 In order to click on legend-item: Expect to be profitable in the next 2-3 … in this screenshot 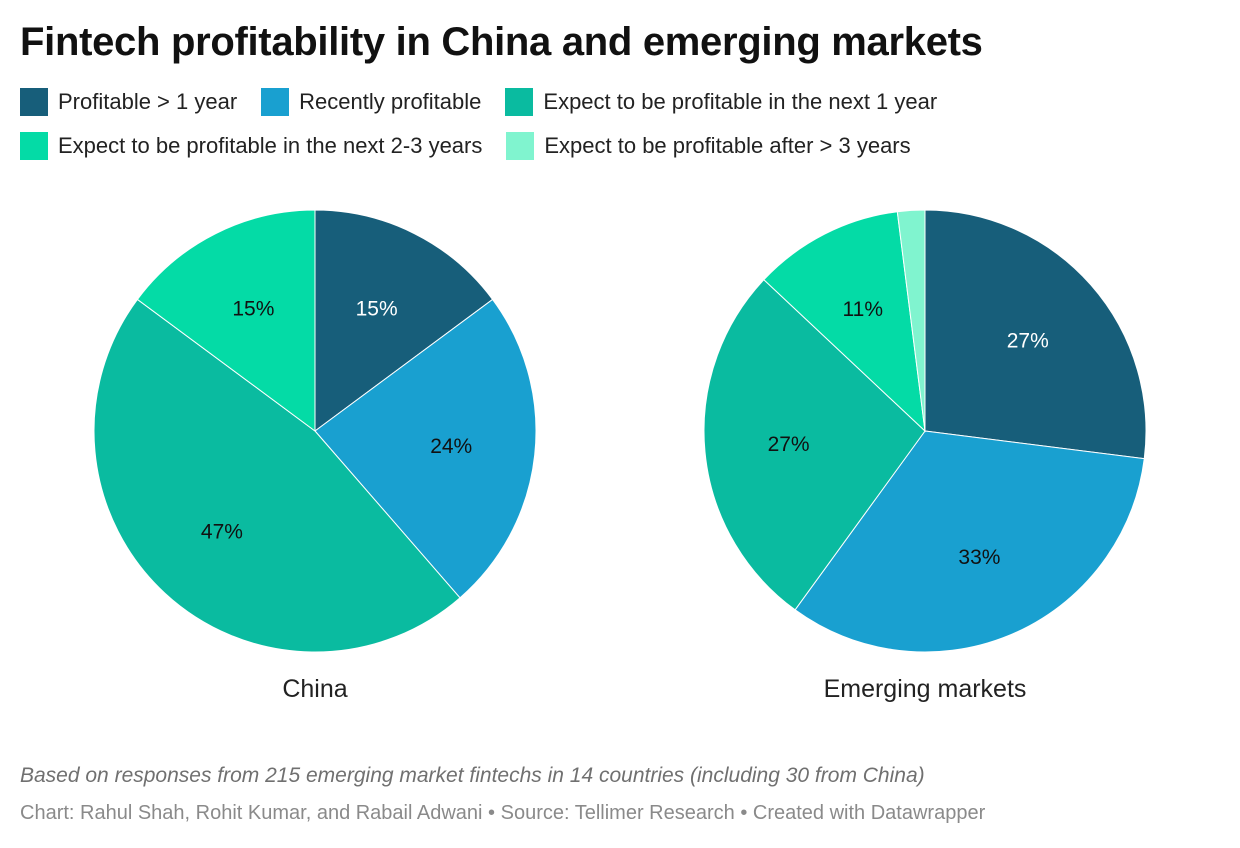, I will do `click(251, 146)`.